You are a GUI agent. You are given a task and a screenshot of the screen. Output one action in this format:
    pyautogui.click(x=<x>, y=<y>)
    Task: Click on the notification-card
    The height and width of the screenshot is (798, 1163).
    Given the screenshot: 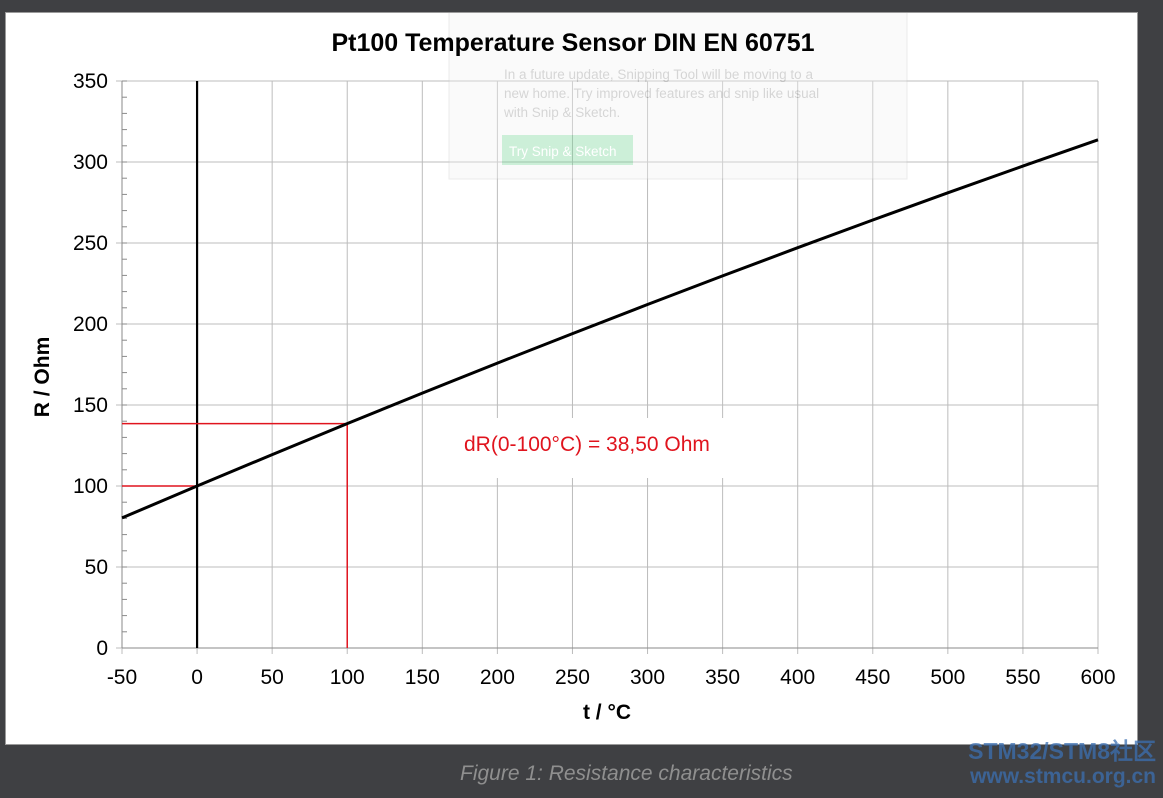 What is the action you would take?
    pyautogui.click(x=678, y=96)
    